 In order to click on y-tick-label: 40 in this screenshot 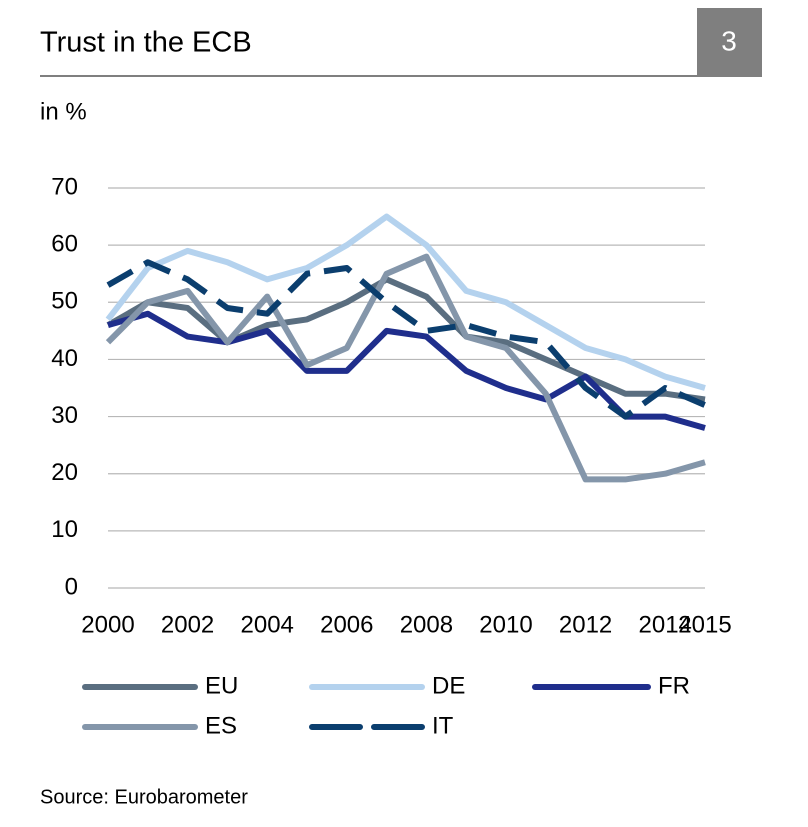, I will do `click(64, 358)`.